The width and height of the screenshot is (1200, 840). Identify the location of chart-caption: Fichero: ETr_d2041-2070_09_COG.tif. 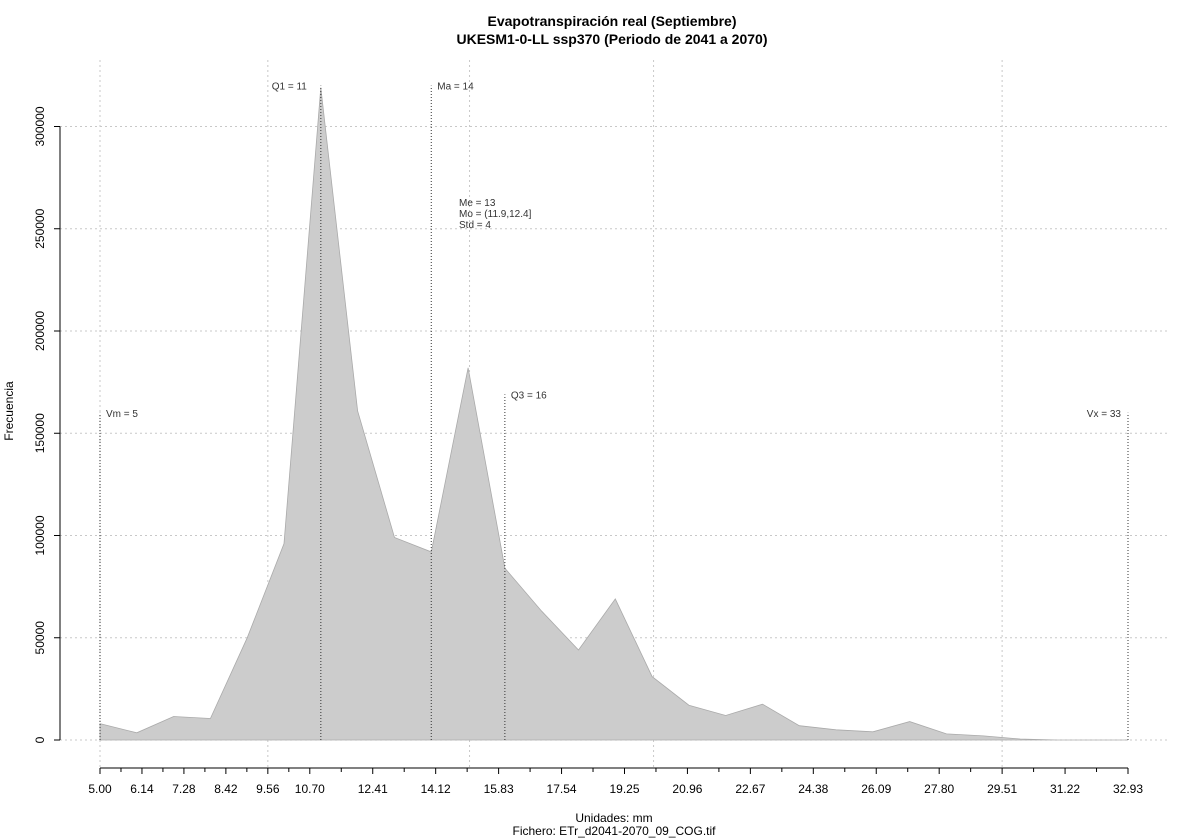
(615, 831).